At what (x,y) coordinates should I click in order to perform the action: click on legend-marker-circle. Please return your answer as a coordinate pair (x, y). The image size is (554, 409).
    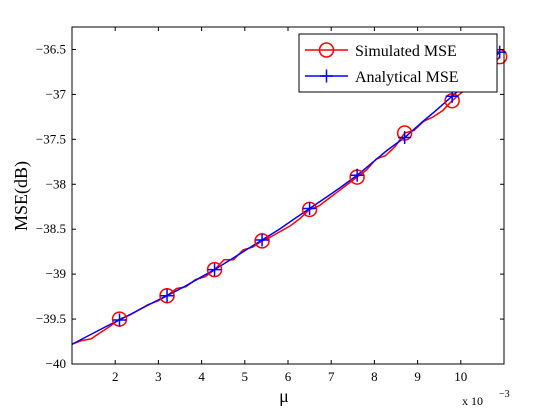
    Looking at the image, I should click on (326, 50).